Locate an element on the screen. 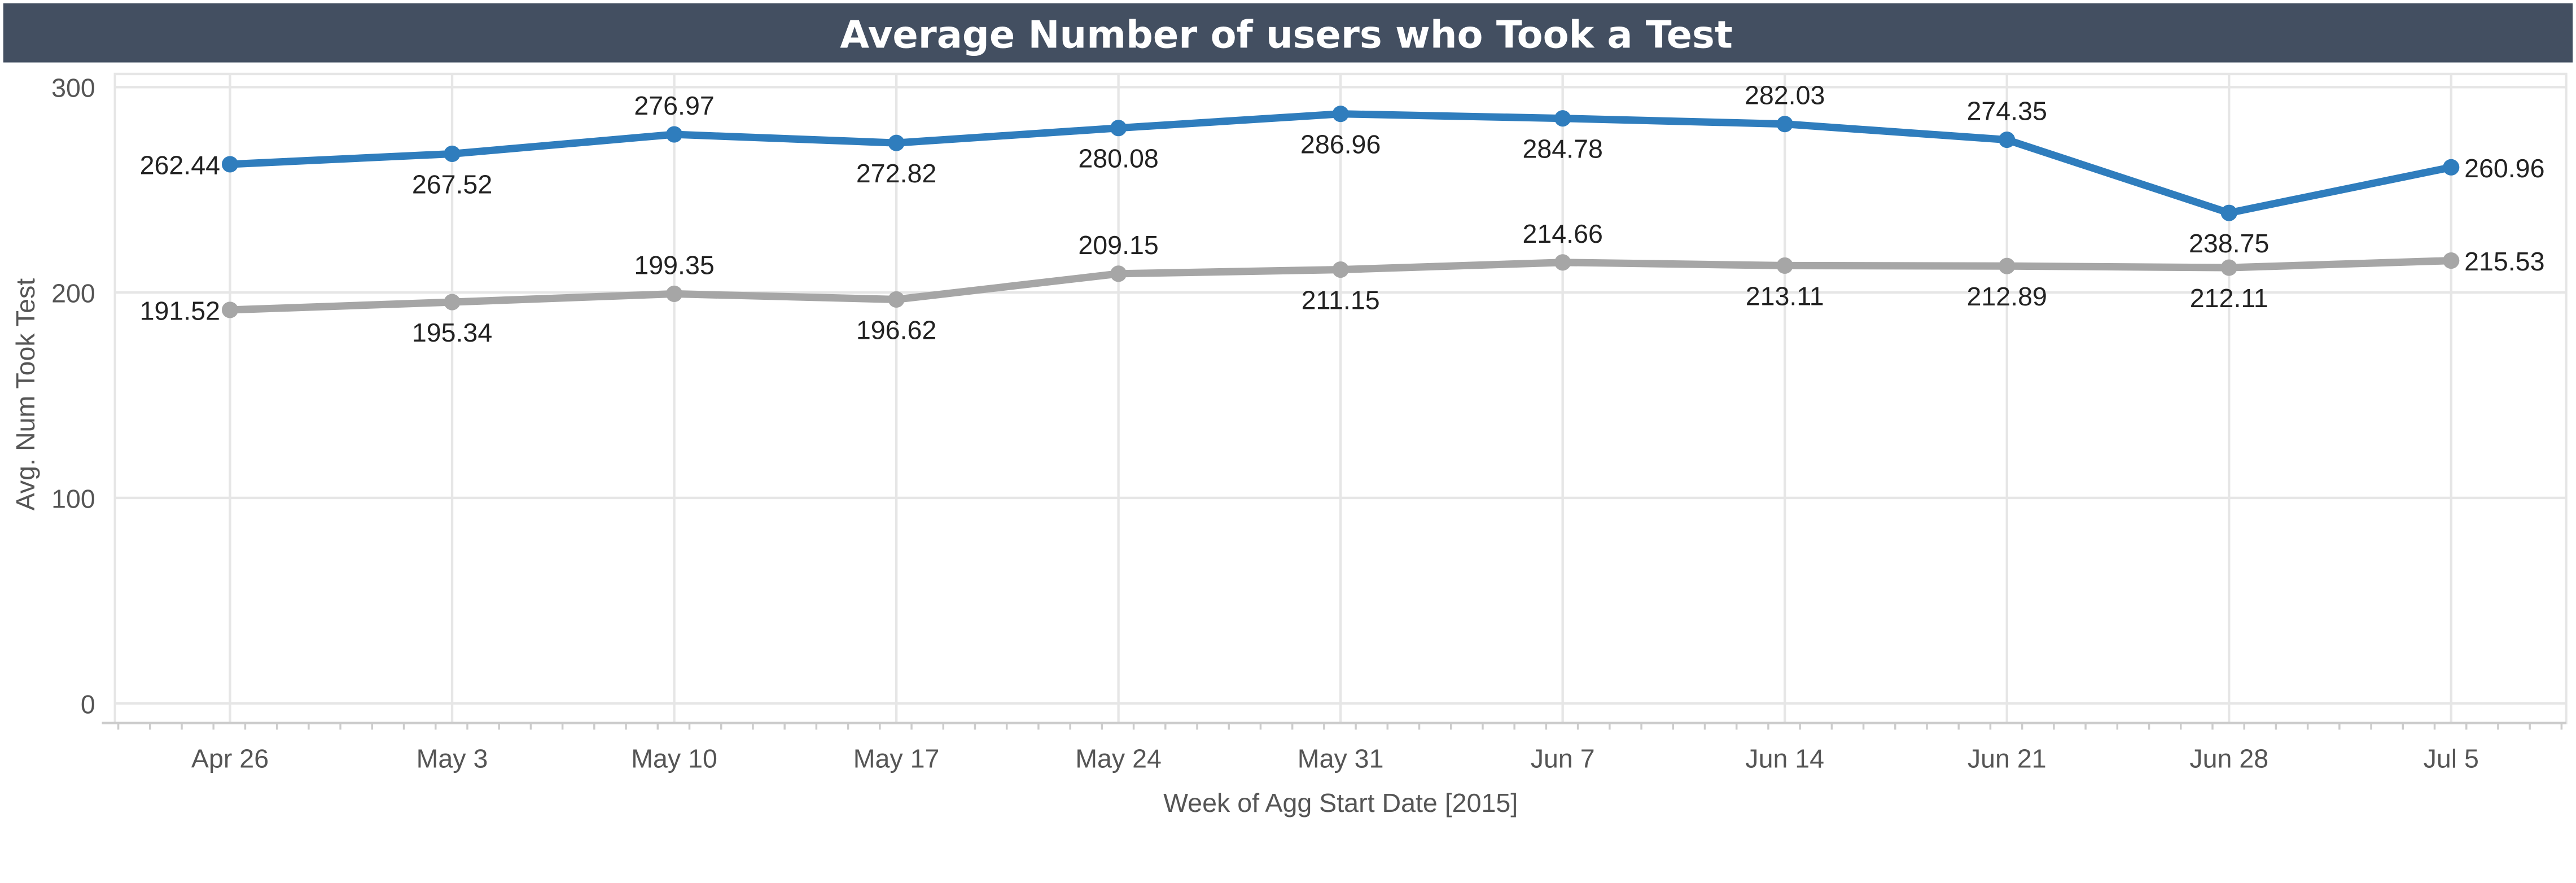 This screenshot has width=2576, height=883. series-gray-data-label: 212.11 is located at coordinates (2229, 298).